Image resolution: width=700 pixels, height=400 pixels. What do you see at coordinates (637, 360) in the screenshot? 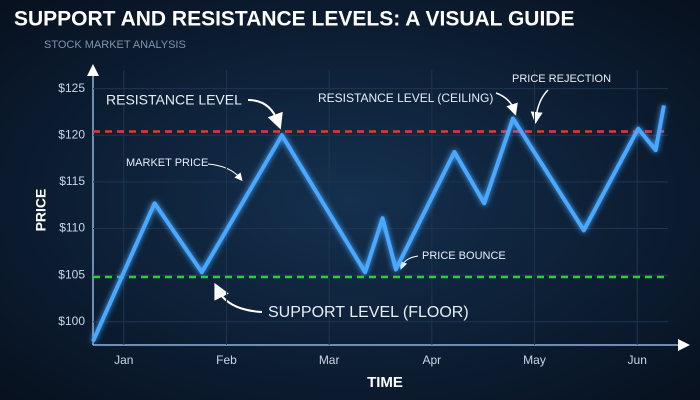
I see `x-tick-label: Jun` at bounding box center [637, 360].